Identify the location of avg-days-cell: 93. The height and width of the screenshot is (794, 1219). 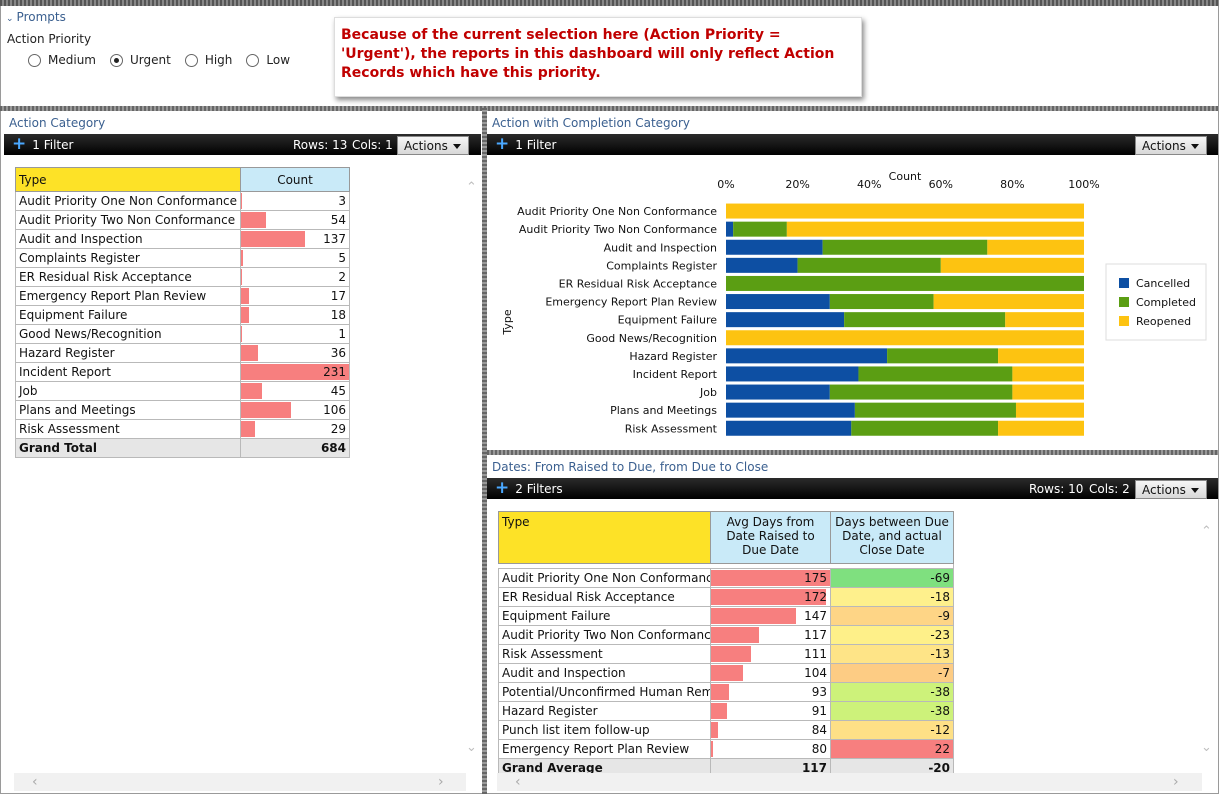
(770, 692).